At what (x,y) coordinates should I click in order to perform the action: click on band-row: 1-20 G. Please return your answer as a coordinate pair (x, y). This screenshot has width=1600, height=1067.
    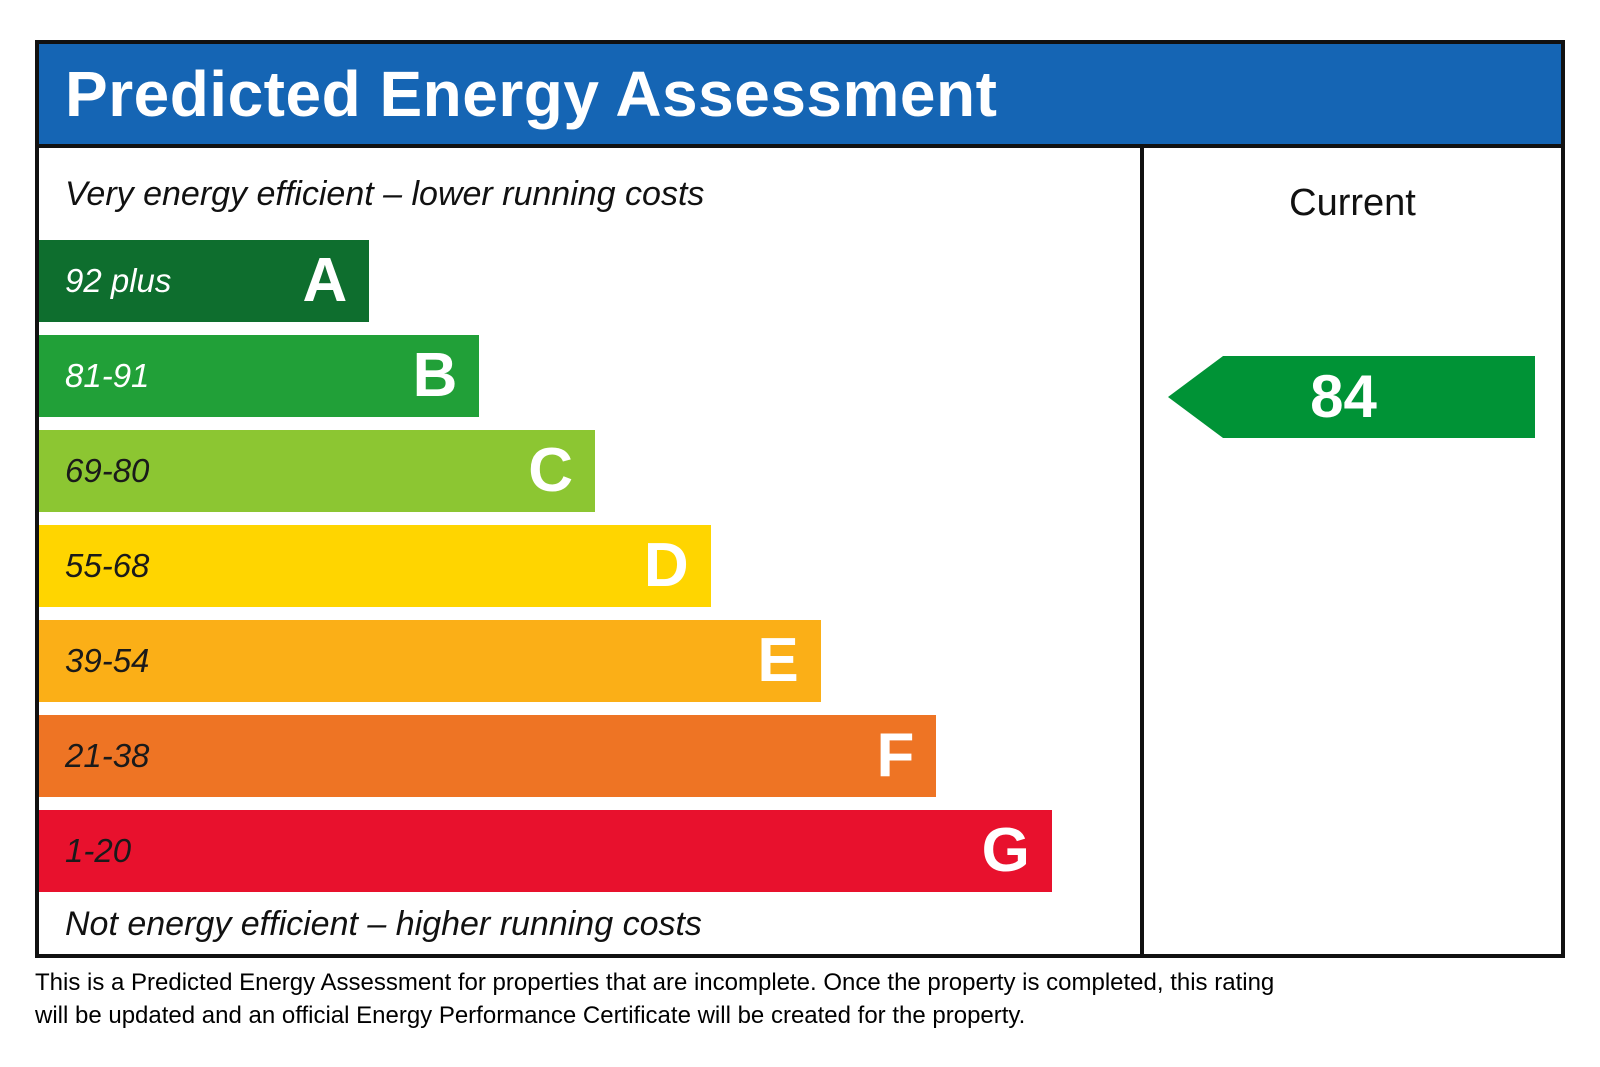
    Looking at the image, I should click on (589, 851).